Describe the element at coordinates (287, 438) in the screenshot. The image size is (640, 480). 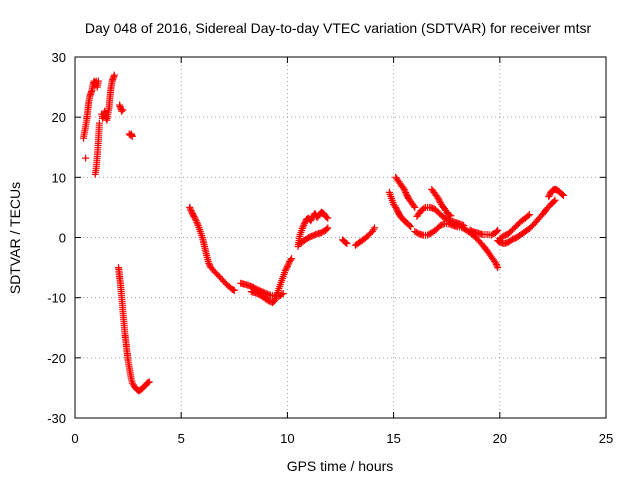
I see `x-tick-label: 10` at that location.